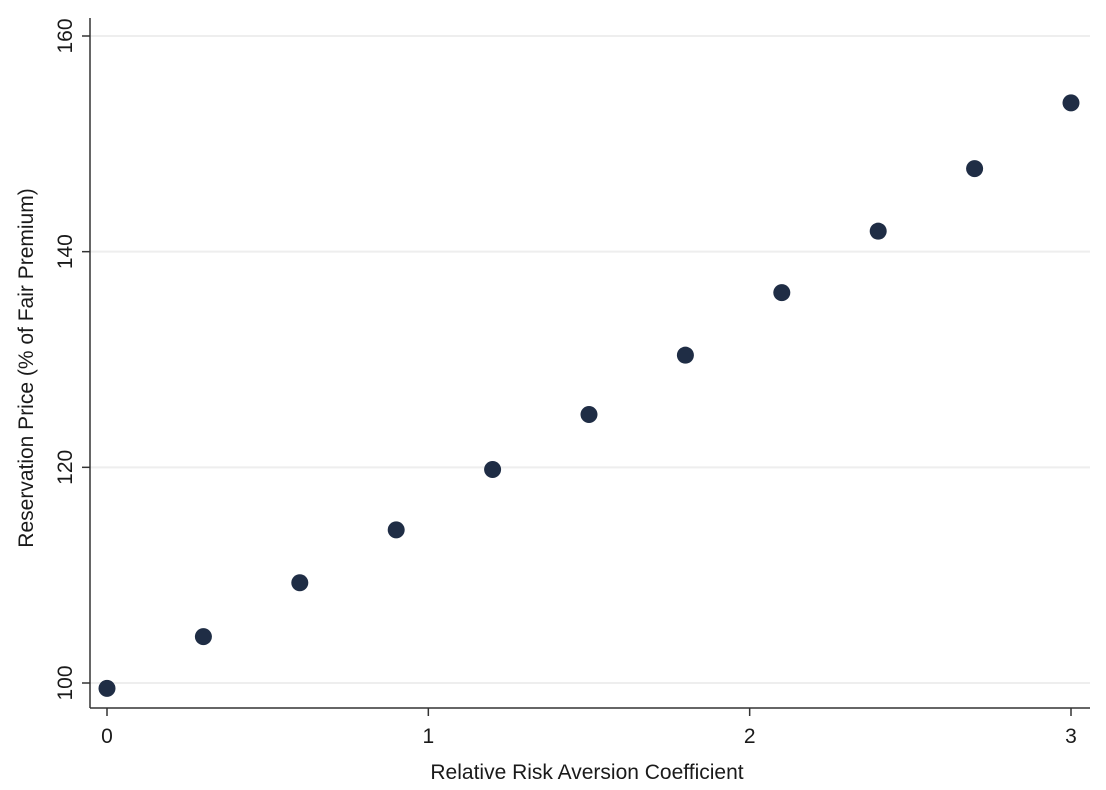 The width and height of the screenshot is (1106, 790). I want to click on y-axis-title: Reservation Price (% of Fair Premium), so click(26, 367).